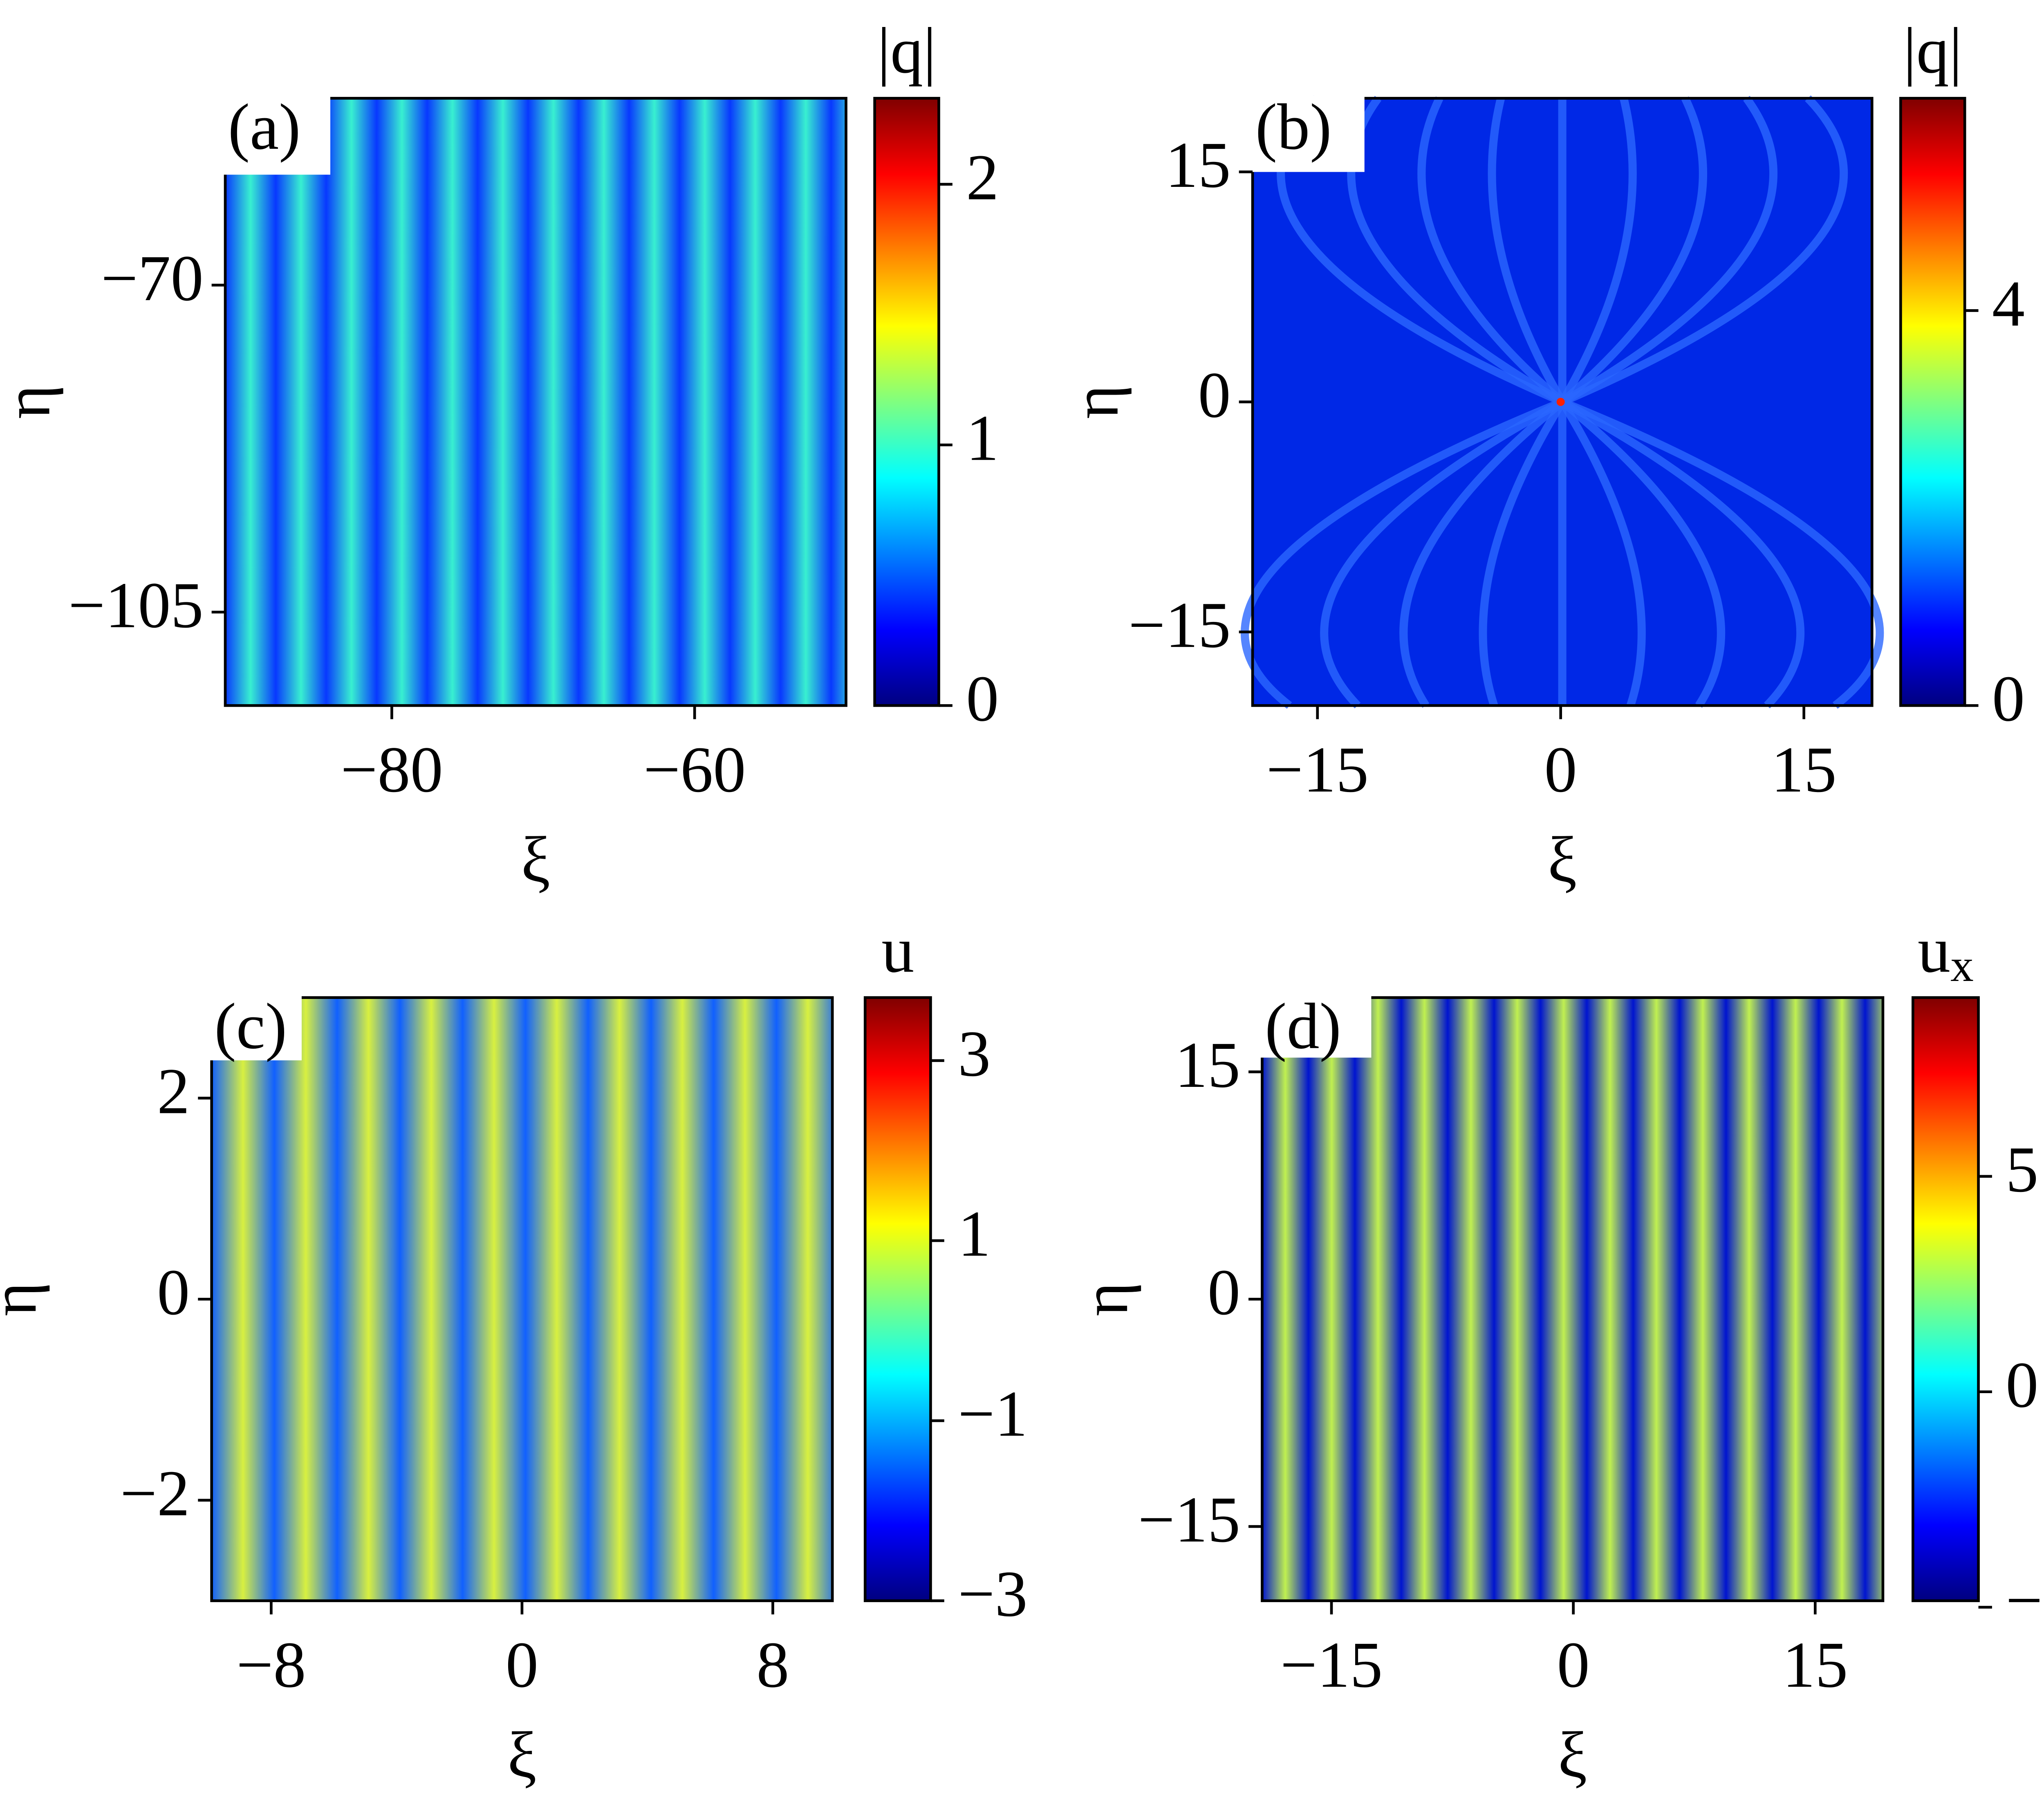  Describe the element at coordinates (992, 1413) in the screenshot. I see `colorbar-tick-label: −1` at that location.